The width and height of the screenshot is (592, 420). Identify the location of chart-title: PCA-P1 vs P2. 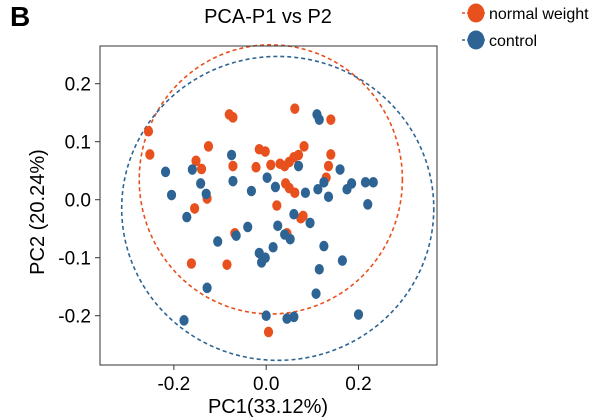
(268, 17).